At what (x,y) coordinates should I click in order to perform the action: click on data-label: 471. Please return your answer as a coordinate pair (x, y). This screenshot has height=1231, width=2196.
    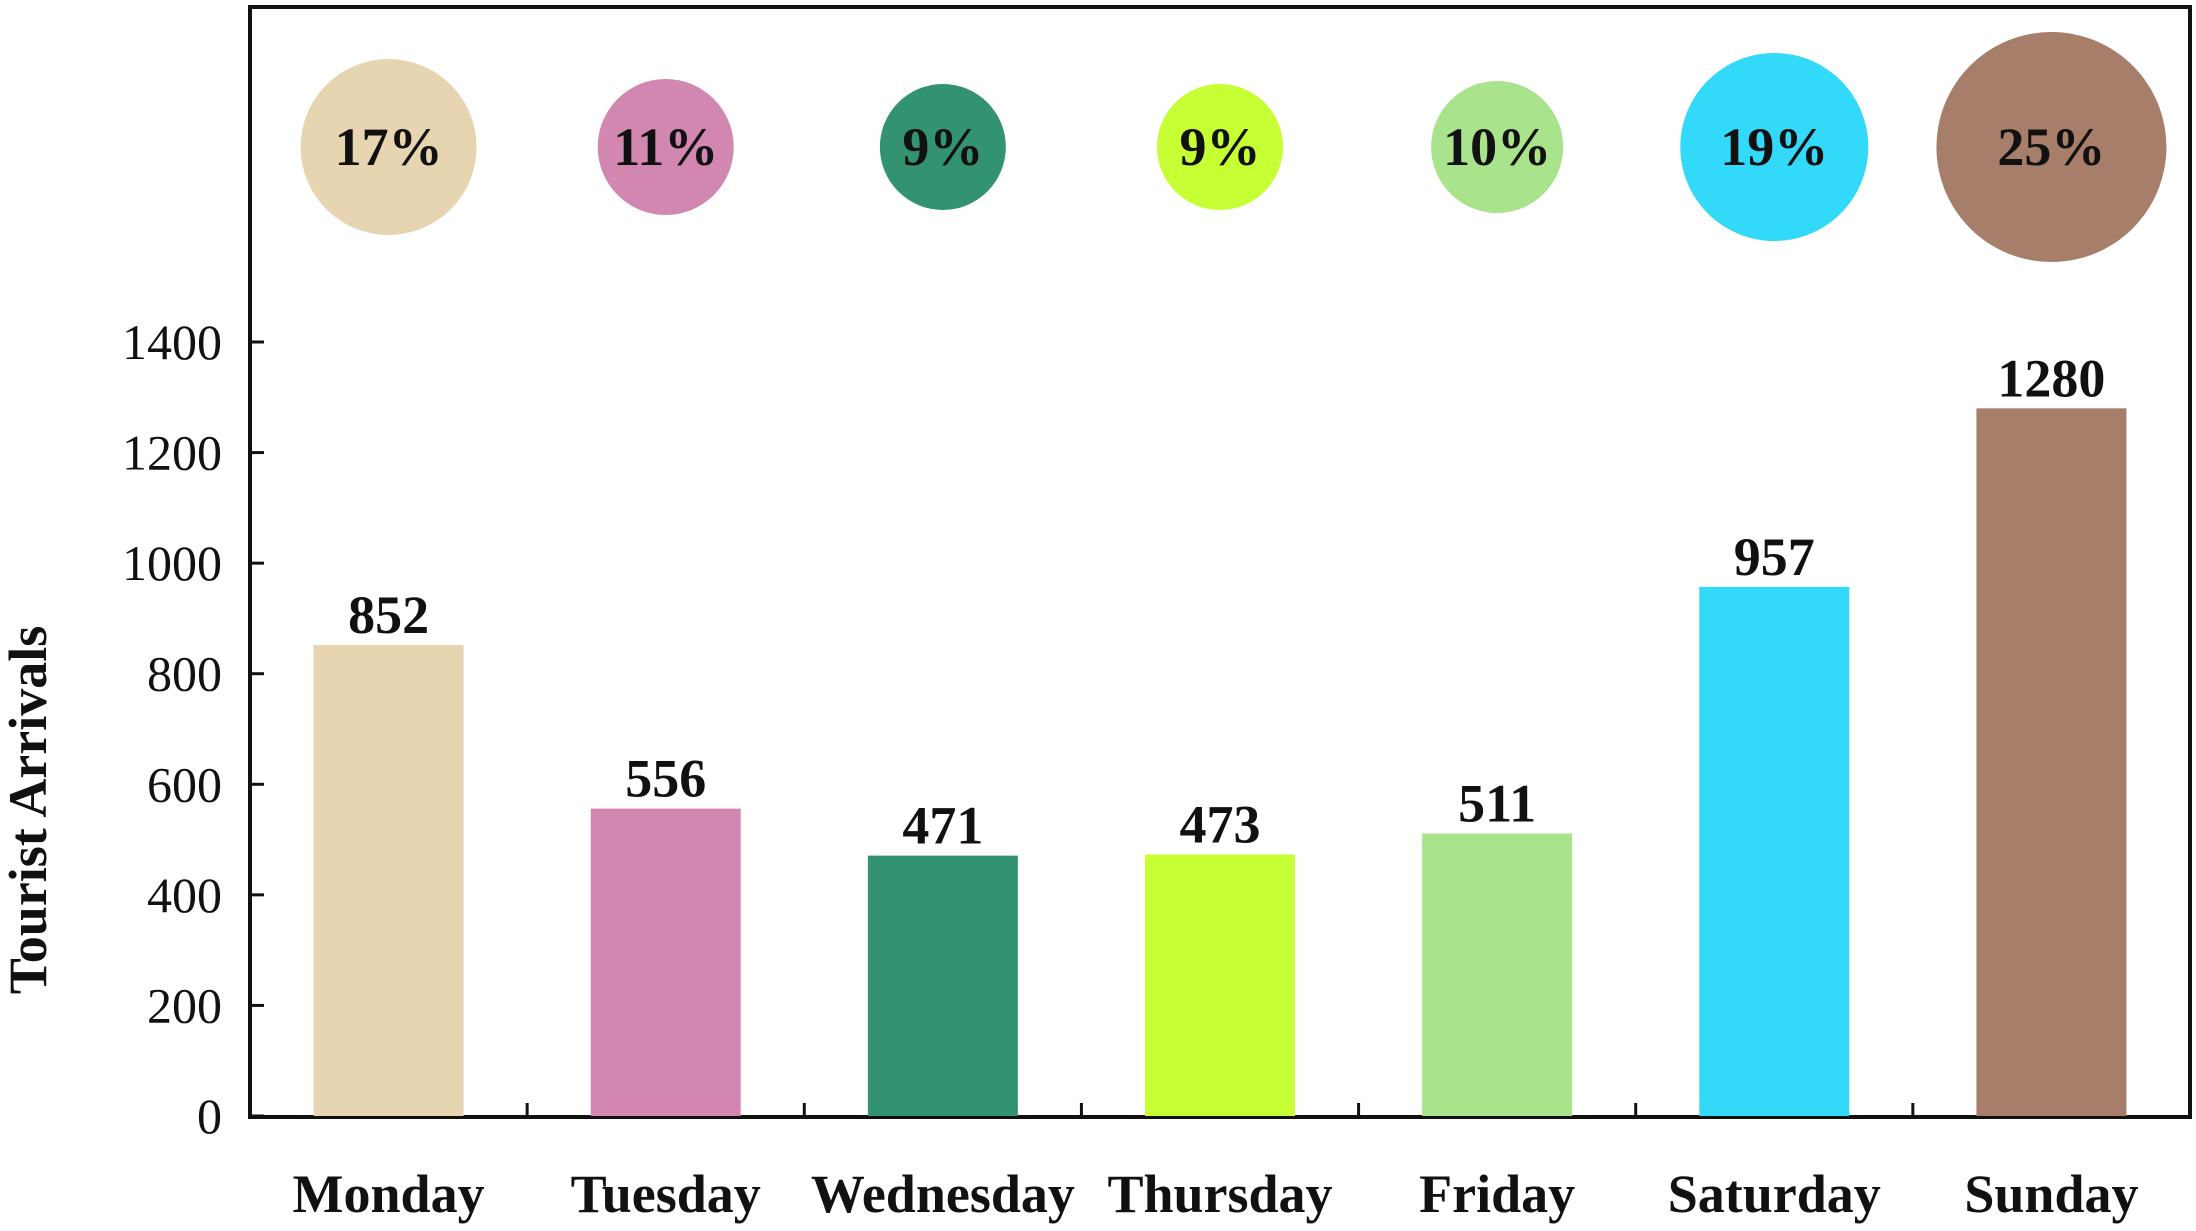
    Looking at the image, I should click on (942, 826).